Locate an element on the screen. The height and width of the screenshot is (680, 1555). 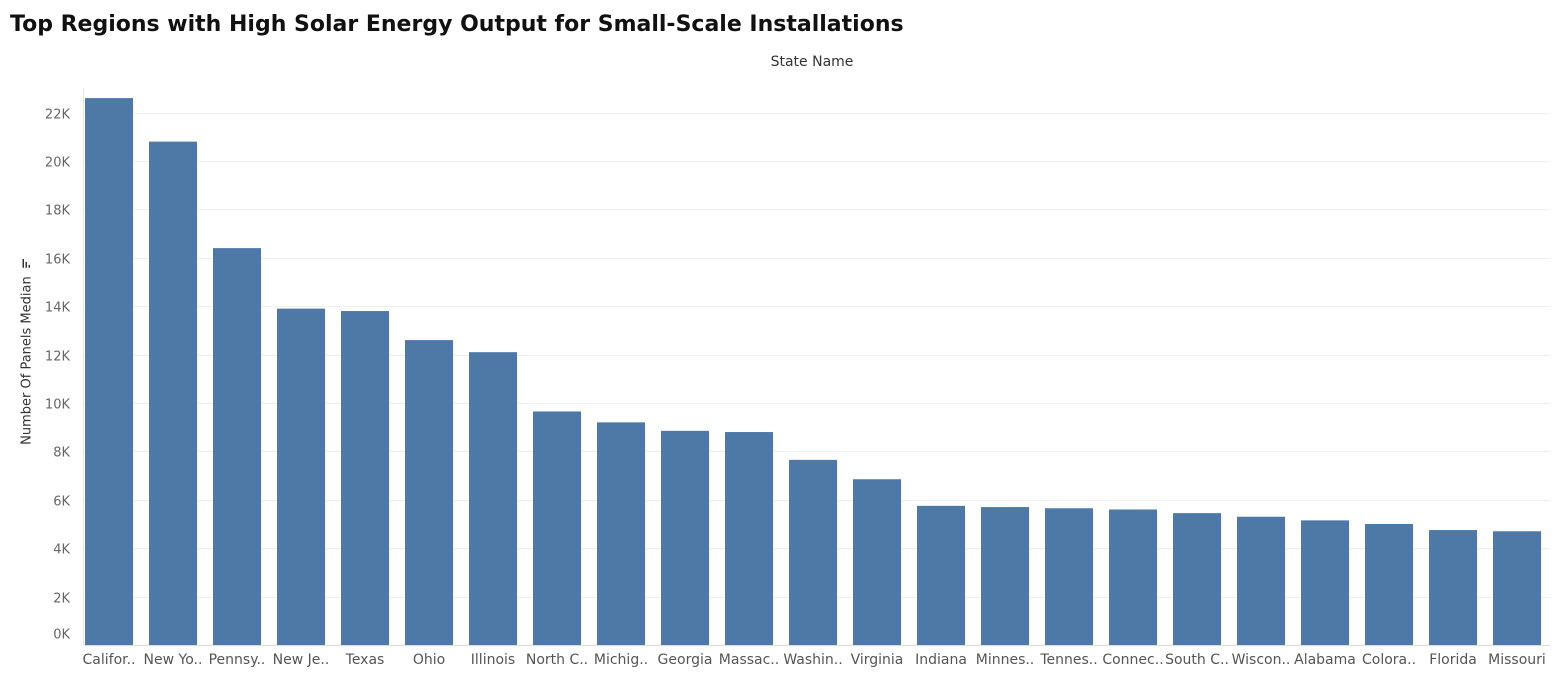
sort-descending-icon is located at coordinates (27, 264).